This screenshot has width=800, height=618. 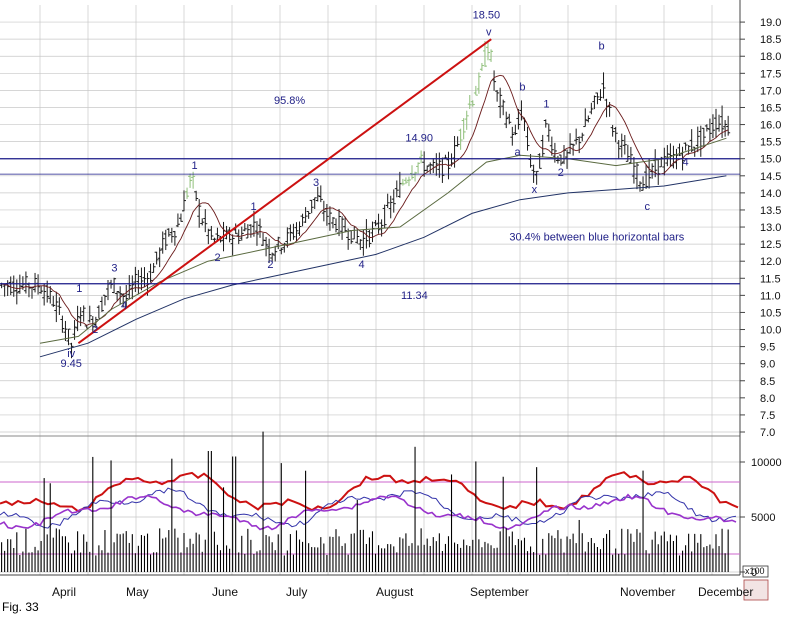 What do you see at coordinates (770, 74) in the screenshot?
I see `price-tick-label: 17.5` at bounding box center [770, 74].